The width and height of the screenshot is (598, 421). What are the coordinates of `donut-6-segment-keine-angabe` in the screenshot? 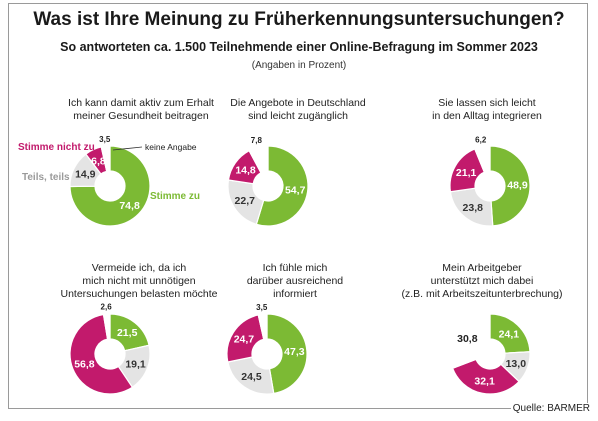 It's located at (470, 341).